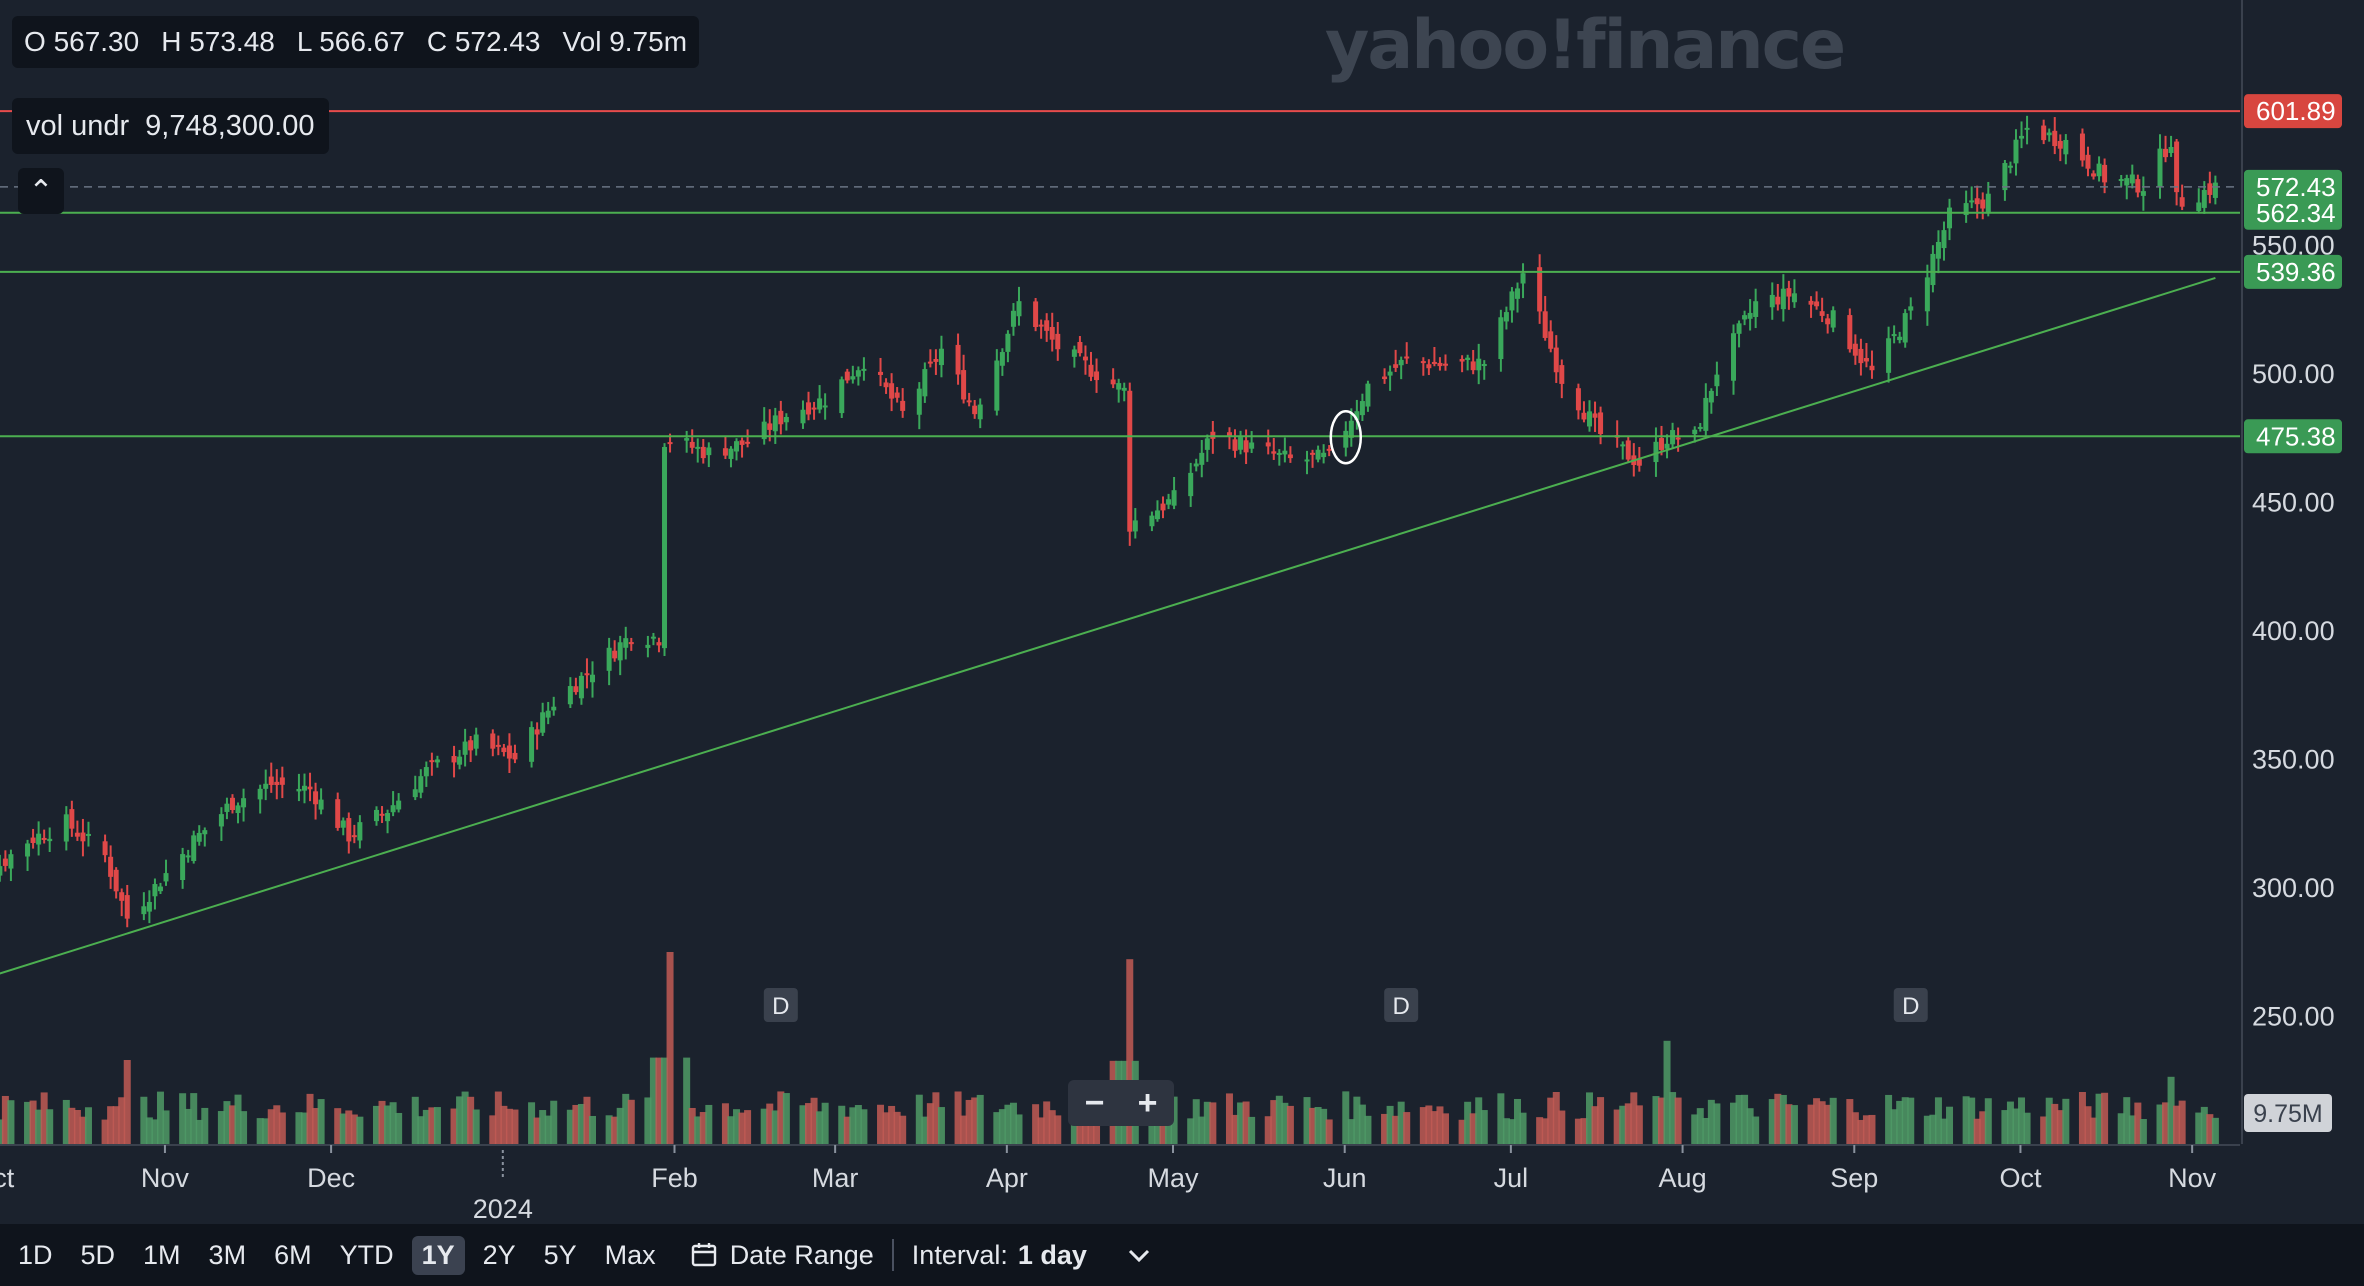 The width and height of the screenshot is (2364, 1286). I want to click on zoom-control: − +, so click(1121, 1103).